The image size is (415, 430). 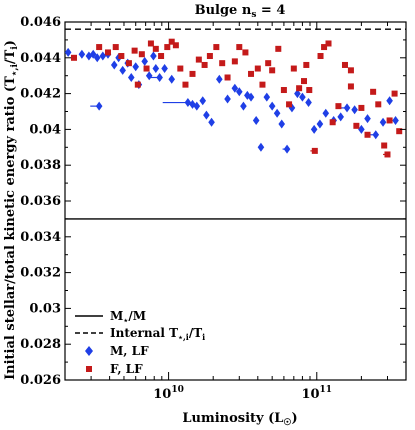 I want to click on legend: M⋆/M Internal T⋆,i/Ti M, LF F, LF, so click(x=140, y=342).